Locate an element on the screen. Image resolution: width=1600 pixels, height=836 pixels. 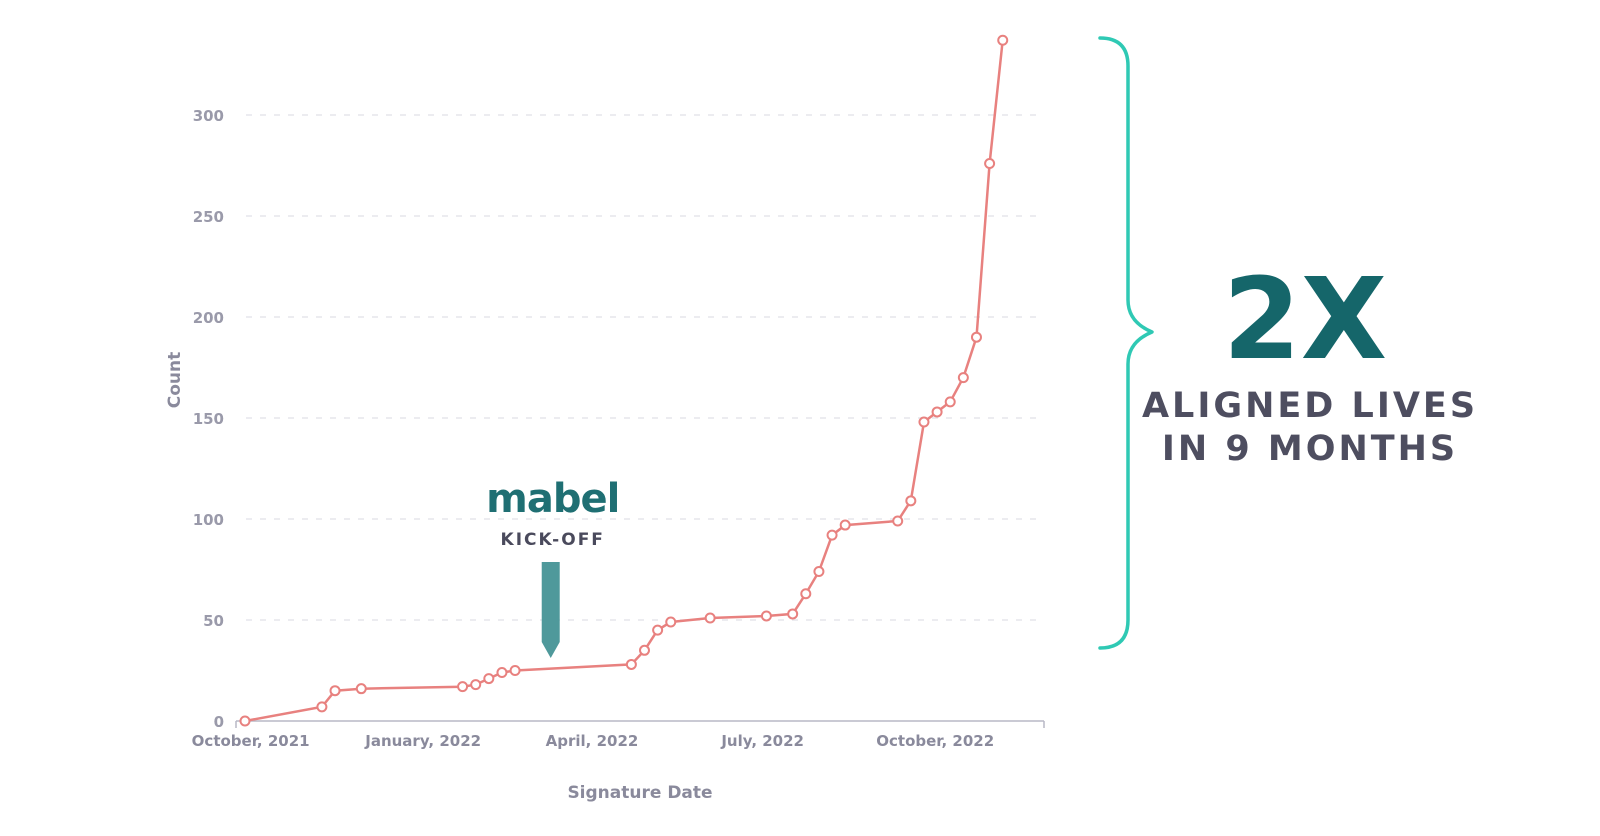
callout: 2X ALIGNED LIVES IN 9 MONTHS is located at coordinates (1310, 362).